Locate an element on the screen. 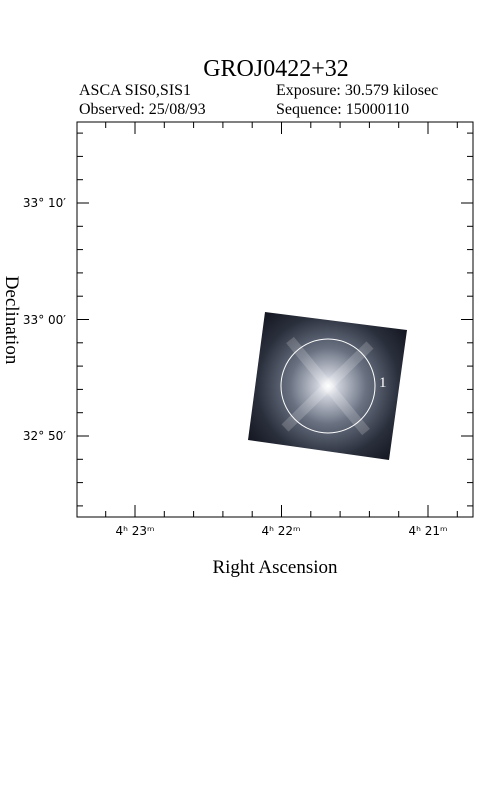 The height and width of the screenshot is (792, 486). source-region is located at coordinates (328, 386).